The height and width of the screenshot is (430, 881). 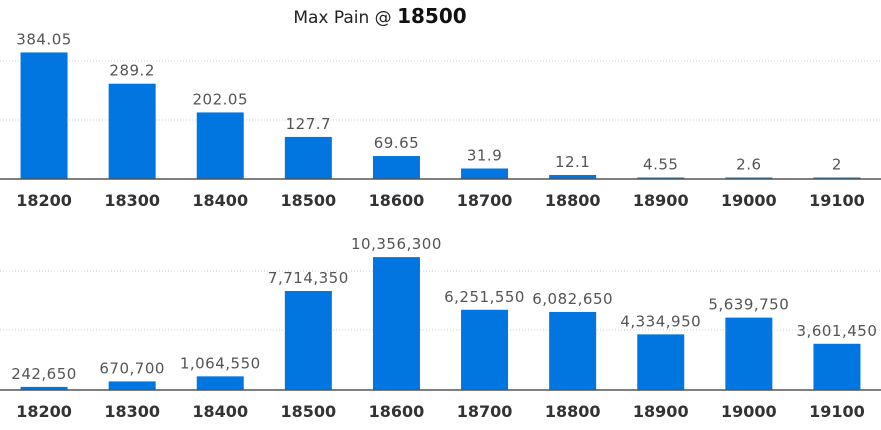 I want to click on title-prefix: Max Pain @, so click(x=342, y=18).